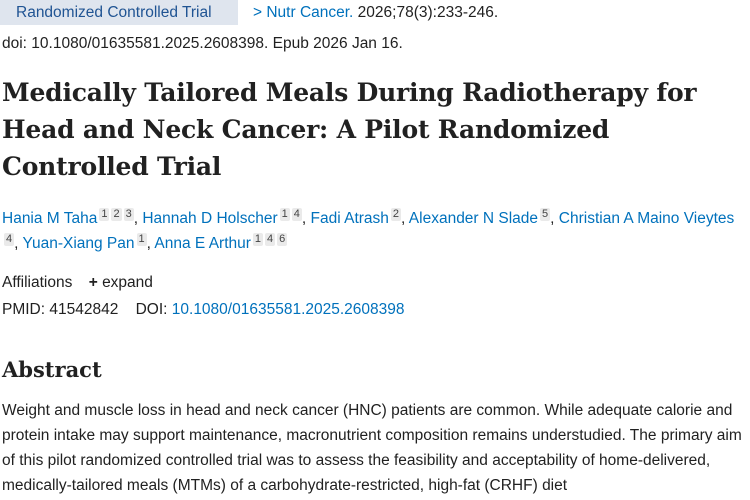 Image resolution: width=750 pixels, height=500 pixels. What do you see at coordinates (202, 243) in the screenshot?
I see `author-link: Anna E Arthur` at bounding box center [202, 243].